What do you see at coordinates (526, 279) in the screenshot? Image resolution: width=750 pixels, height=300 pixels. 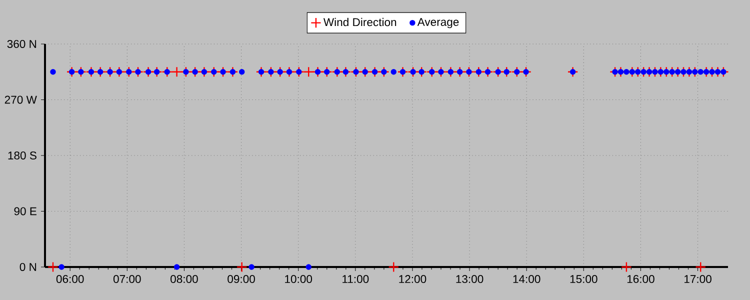 I see `x-tick-label: 14:00` at bounding box center [526, 279].